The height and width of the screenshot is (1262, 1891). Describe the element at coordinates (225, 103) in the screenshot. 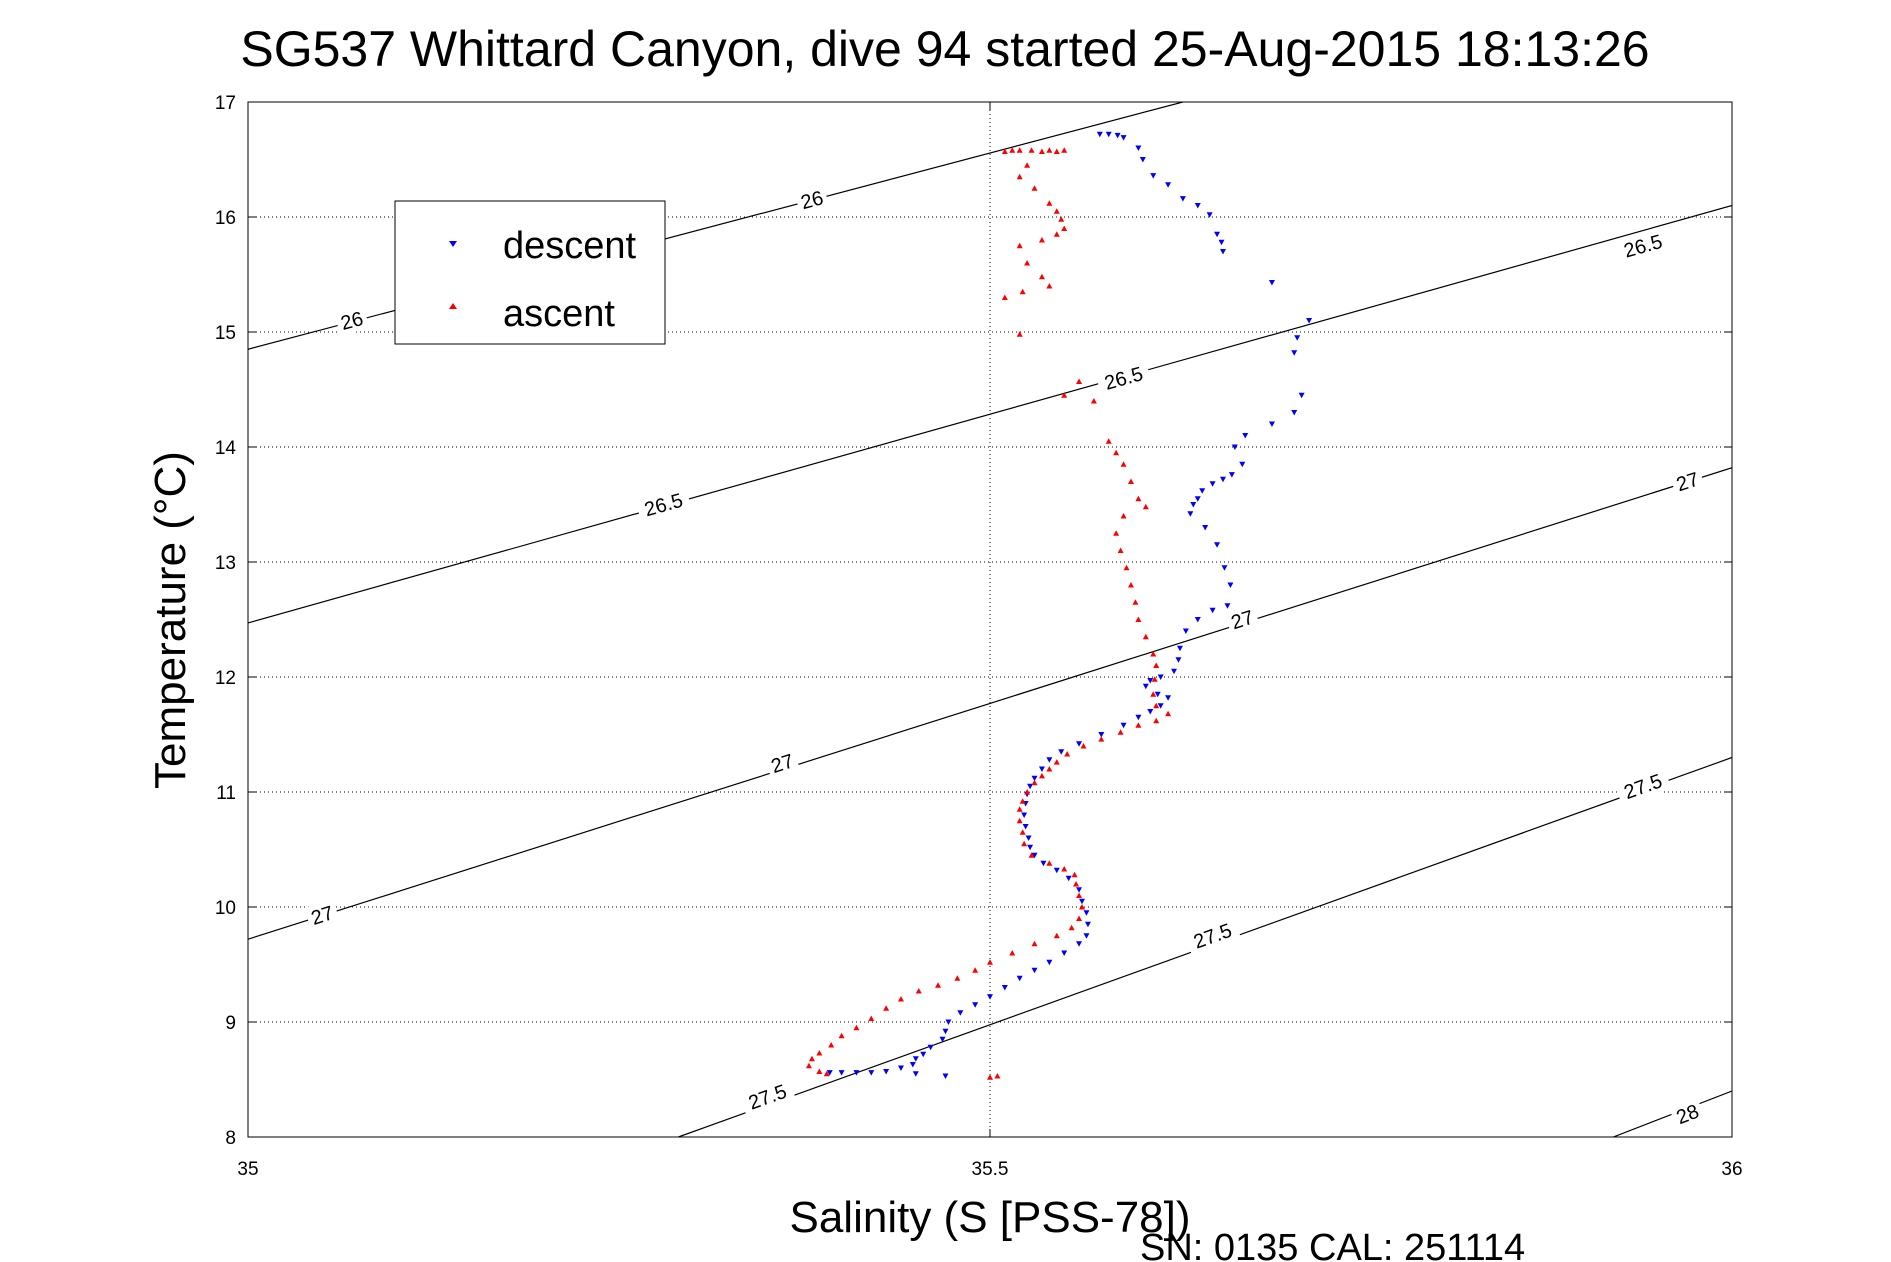

I see `y-tick-label: 17` at that location.